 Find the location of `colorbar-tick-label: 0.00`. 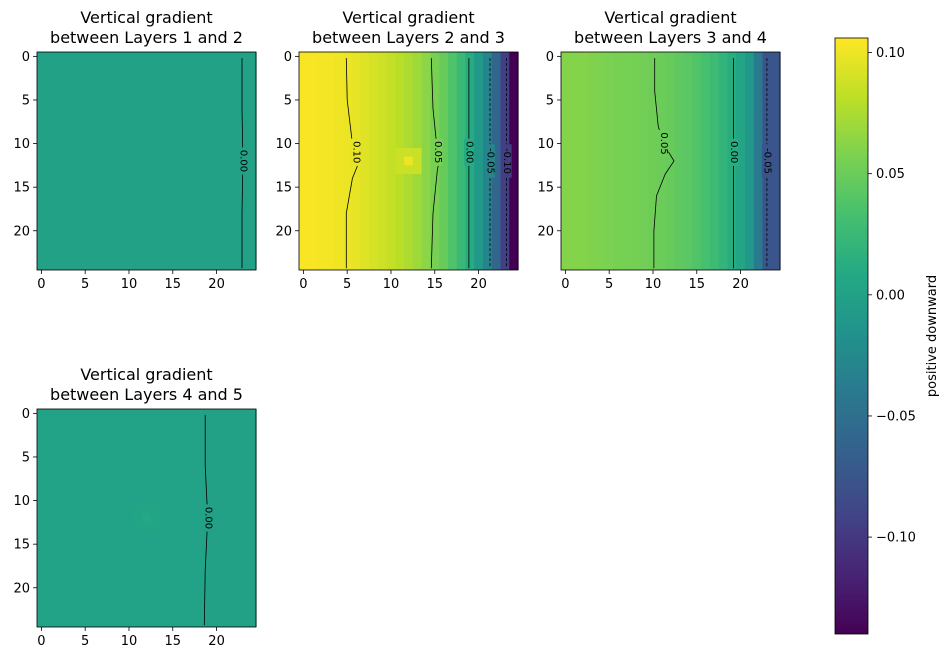

colorbar-tick-label: 0.00 is located at coordinates (890, 295).